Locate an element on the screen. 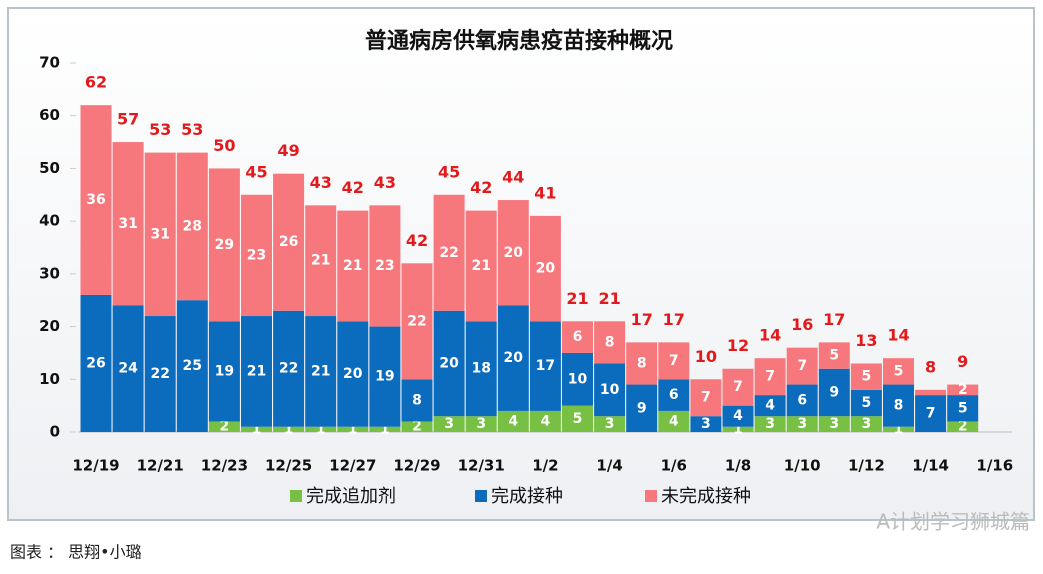 This screenshot has width=1043, height=574. x-tick-label: 12/19 is located at coordinates (95, 466).